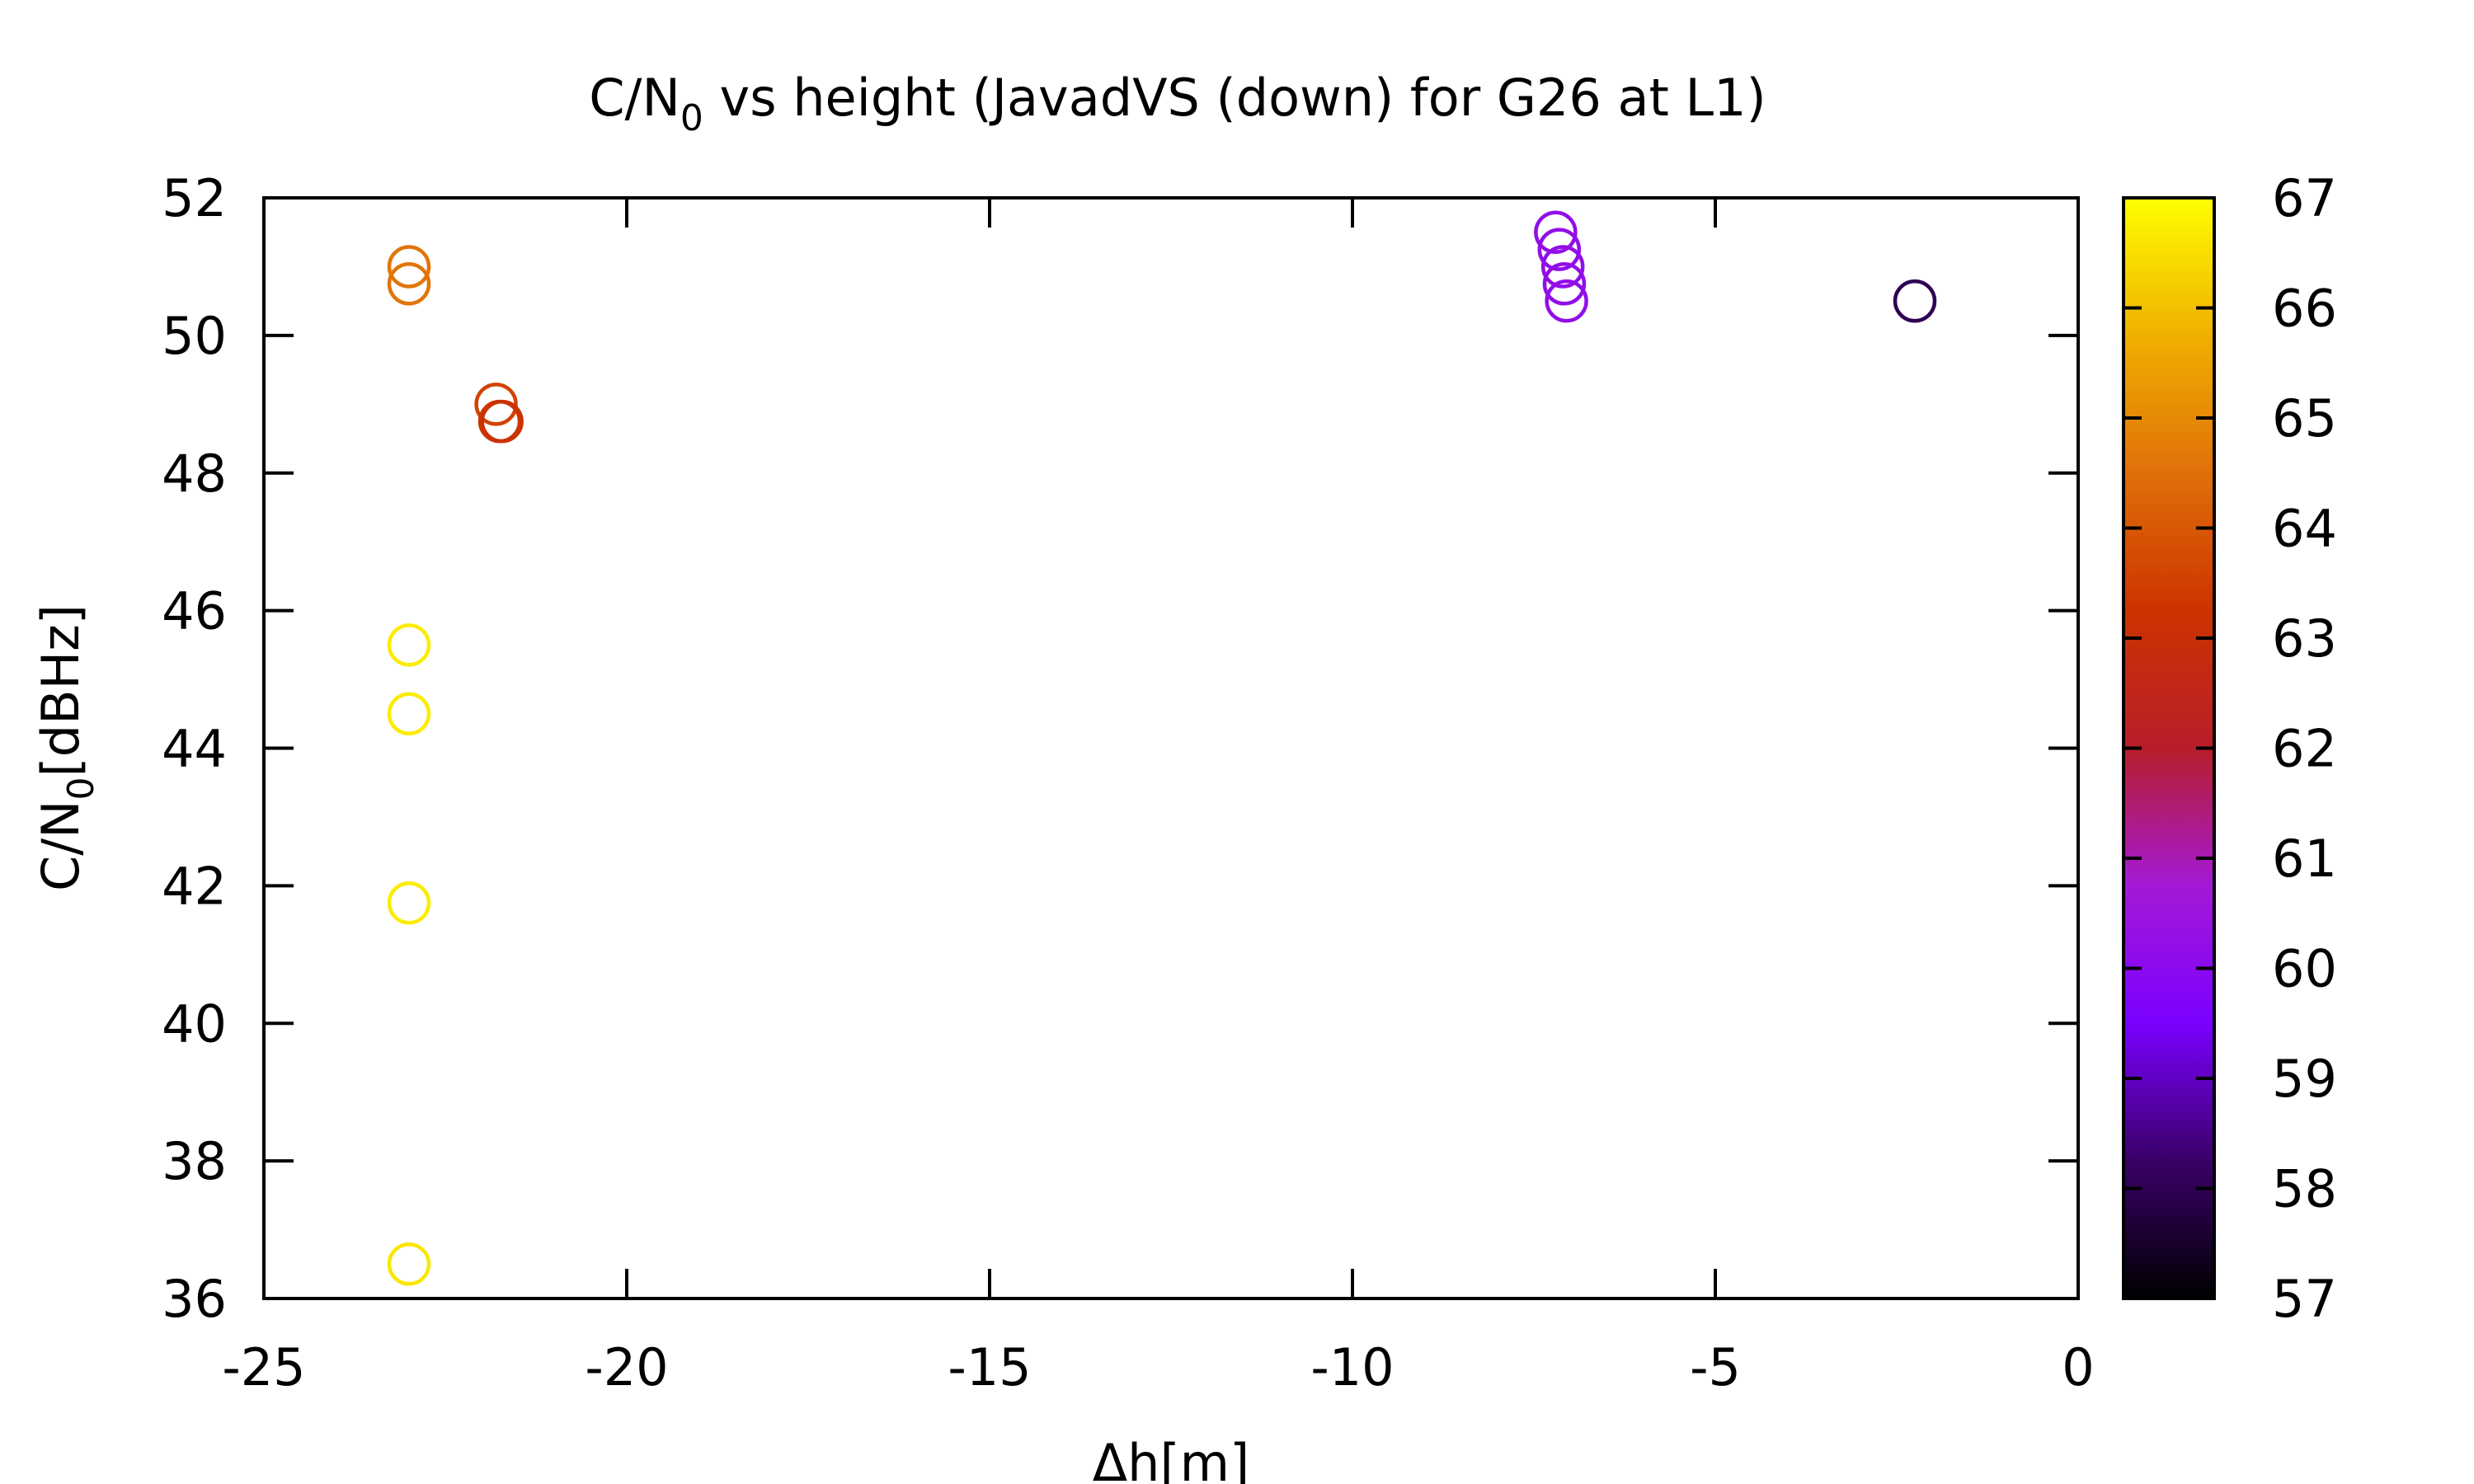 Image resolution: width=2474 pixels, height=1484 pixels. I want to click on colorbar-tick-label: 66, so click(2304, 309).